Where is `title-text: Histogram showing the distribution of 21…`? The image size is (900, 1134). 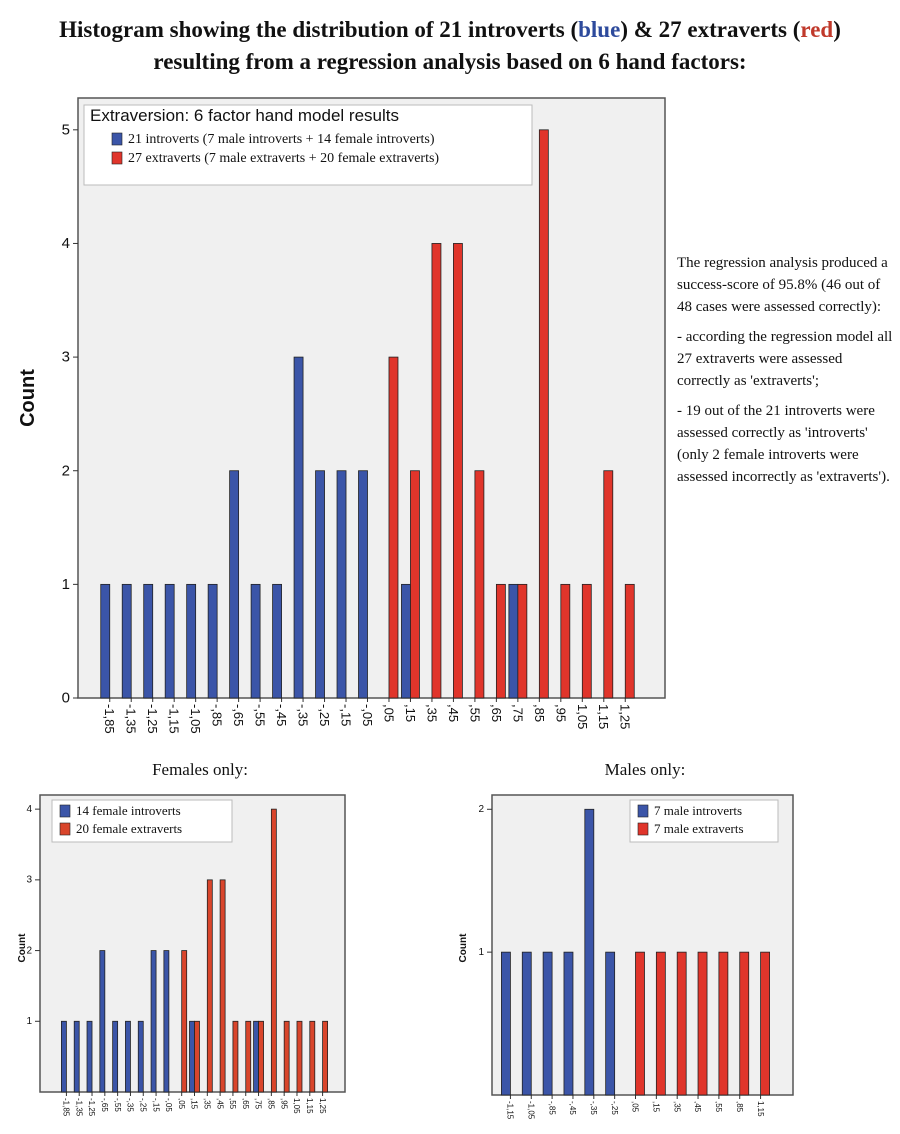
title-text: Histogram showing the distribution of 21… is located at coordinates (319, 29).